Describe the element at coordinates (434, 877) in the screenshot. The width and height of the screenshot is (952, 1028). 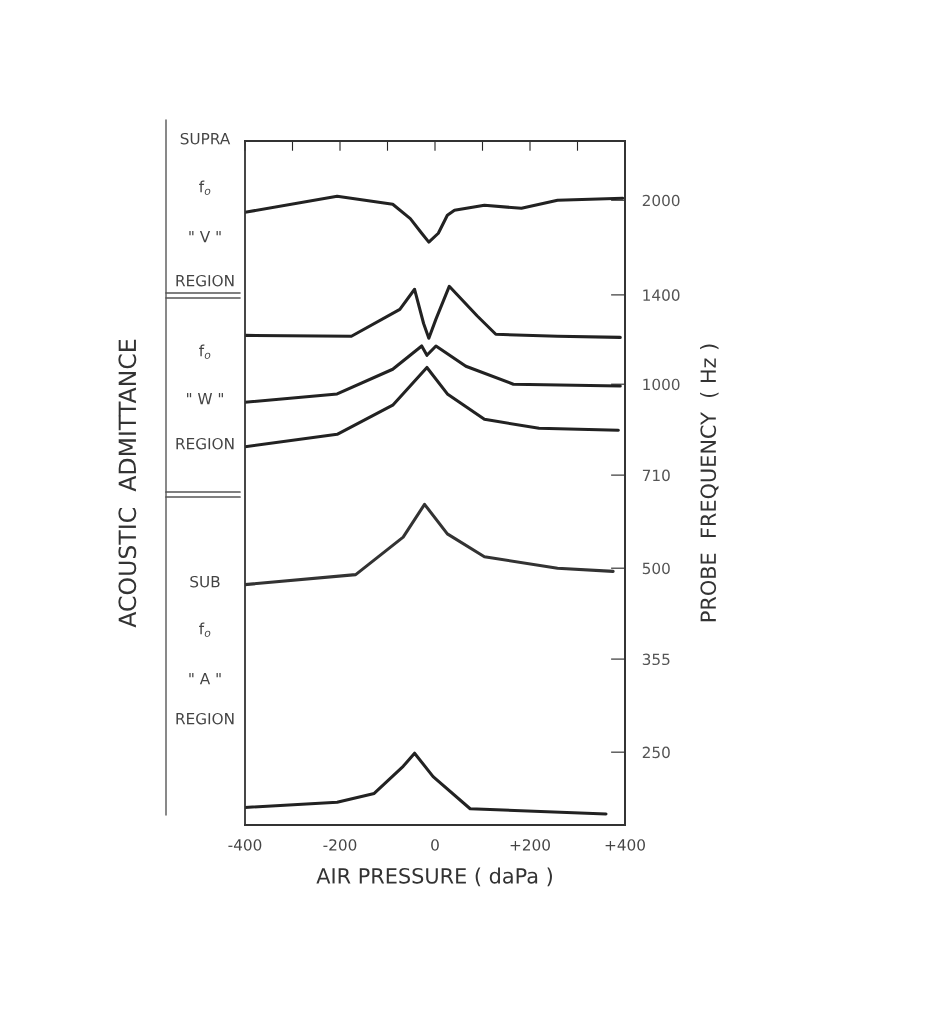
I see `x-axis-title: AIR PRESSURE ( daPa )` at that location.